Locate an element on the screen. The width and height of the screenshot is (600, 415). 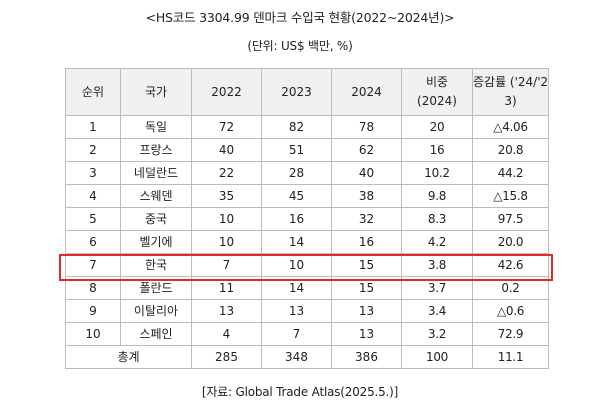
cell-country: 독일 is located at coordinates (156, 127).